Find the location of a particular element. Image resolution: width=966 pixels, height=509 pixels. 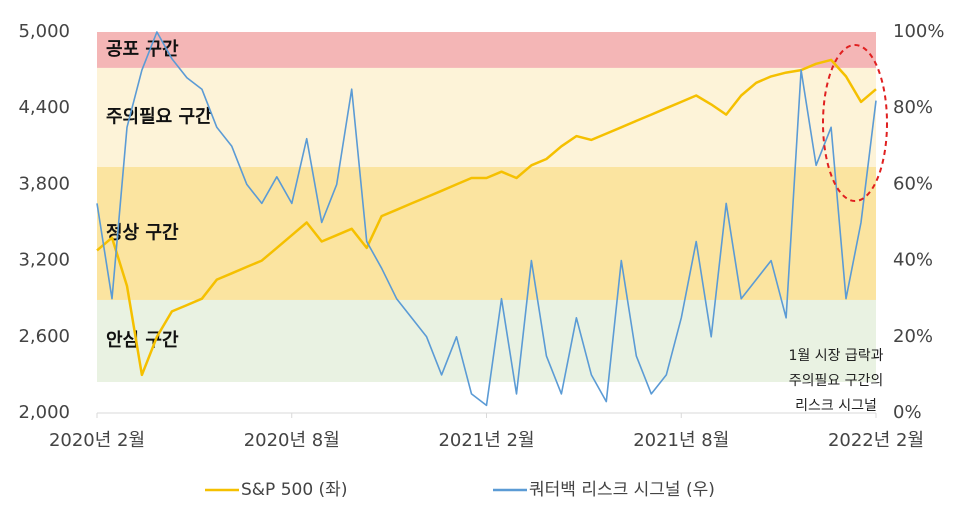

y2-tick-label: 40% is located at coordinates (913, 260).